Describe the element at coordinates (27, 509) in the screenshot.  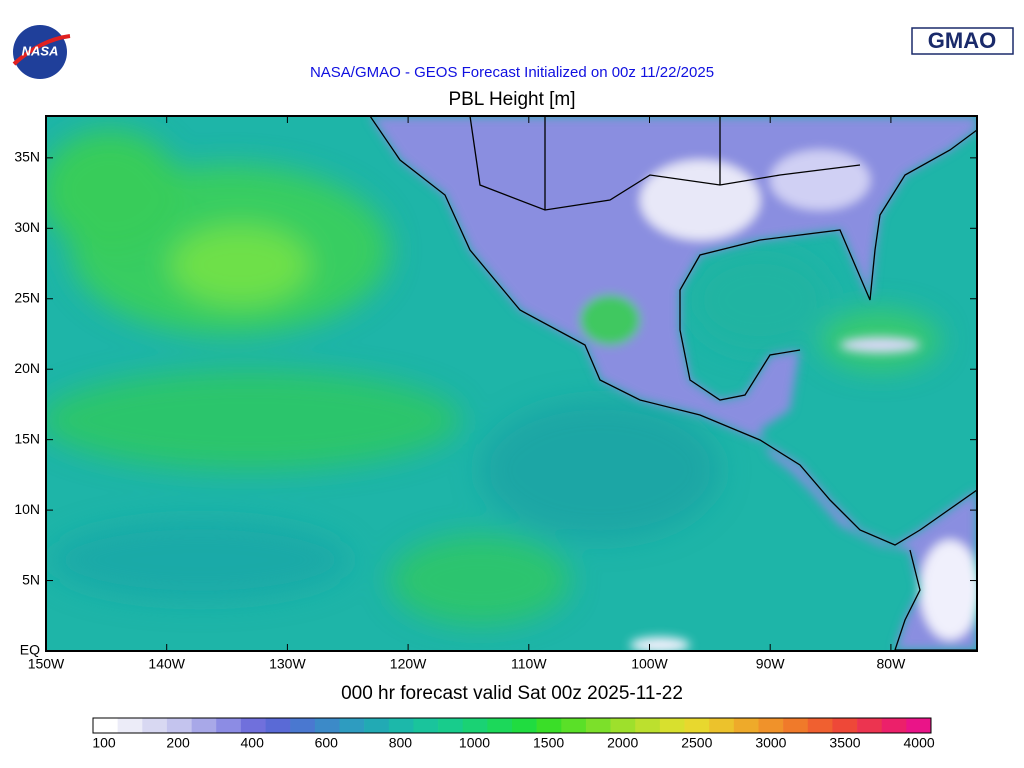
I see `lat-label: 10N` at that location.